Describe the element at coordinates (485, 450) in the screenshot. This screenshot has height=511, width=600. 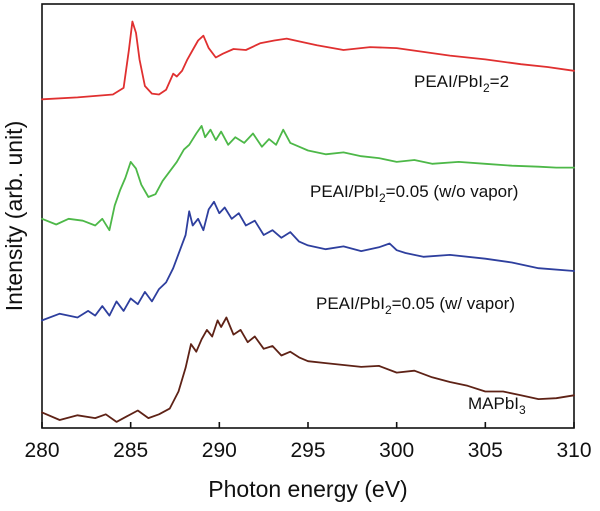
I see `x-tick-label: 305` at that location.